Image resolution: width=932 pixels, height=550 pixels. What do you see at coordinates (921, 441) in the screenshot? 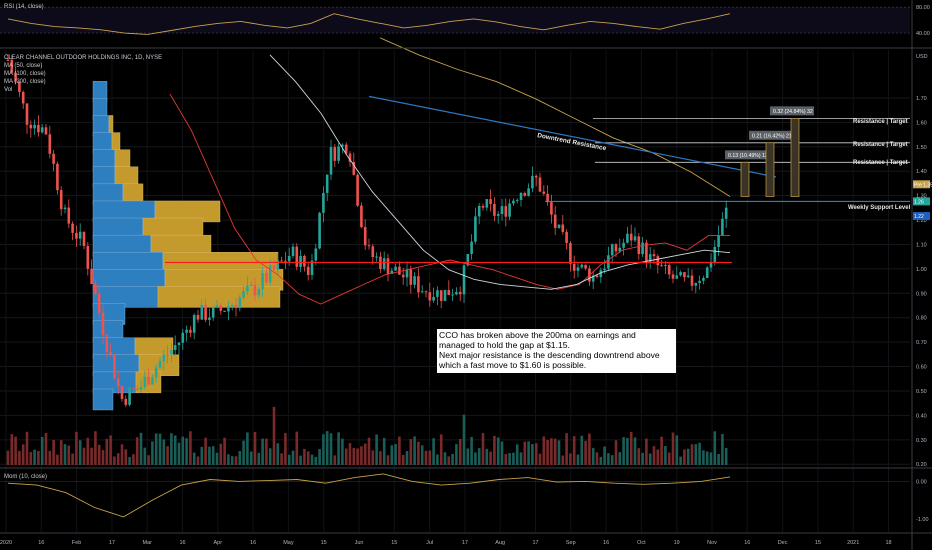
I see `y-tick-label: 0.30` at bounding box center [921, 441].